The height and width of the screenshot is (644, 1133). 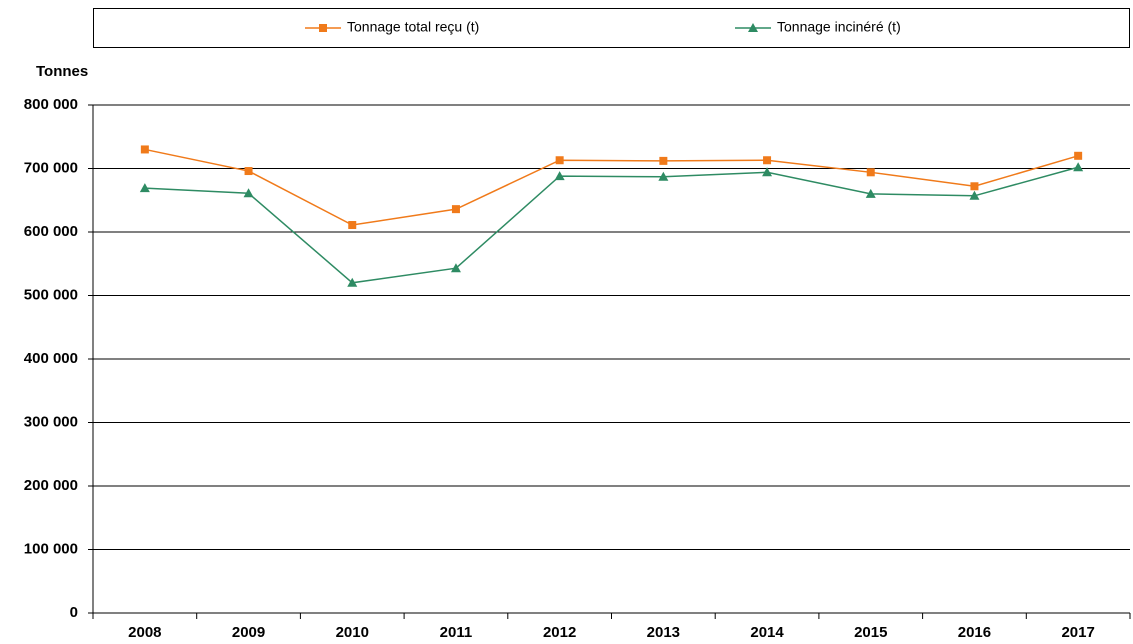 What do you see at coordinates (51, 294) in the screenshot?
I see `y-tick-label: 500 000` at bounding box center [51, 294].